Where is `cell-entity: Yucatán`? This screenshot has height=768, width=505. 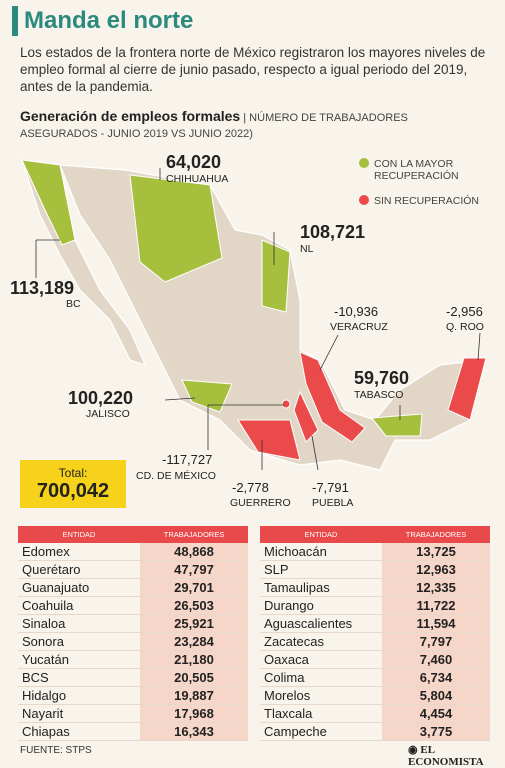 cell-entity: Yucatán is located at coordinates (79, 659).